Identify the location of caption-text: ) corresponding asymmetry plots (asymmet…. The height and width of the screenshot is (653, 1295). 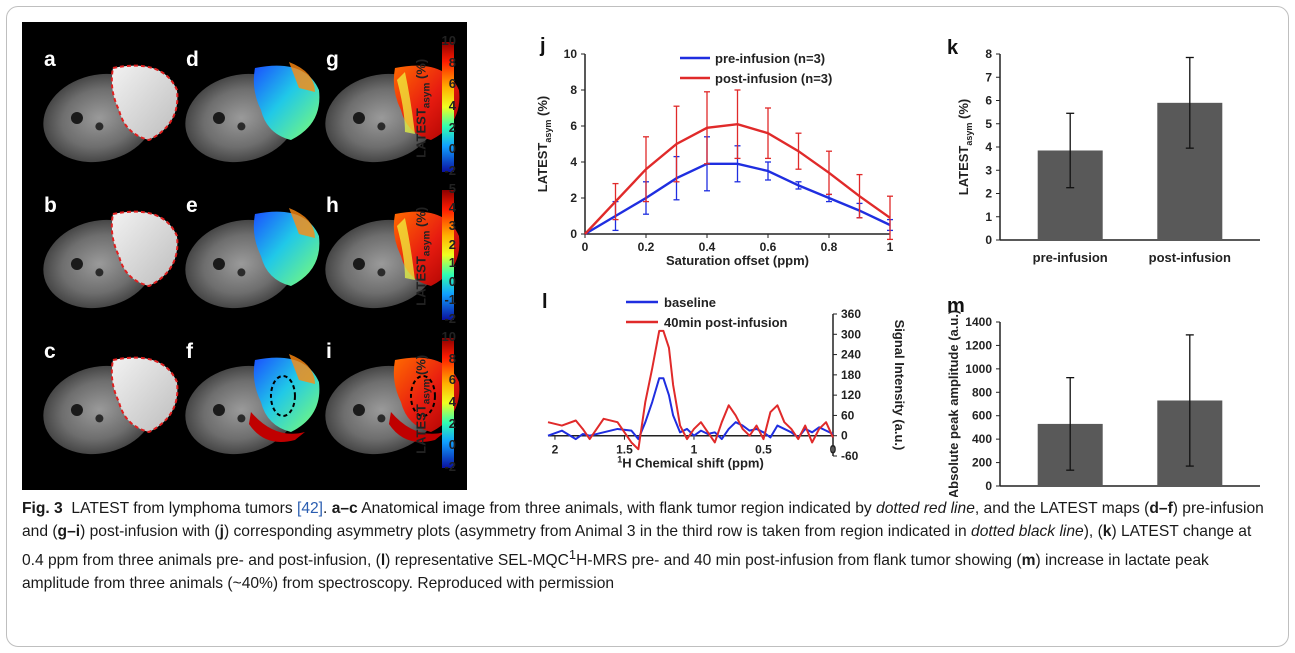
(597, 531).